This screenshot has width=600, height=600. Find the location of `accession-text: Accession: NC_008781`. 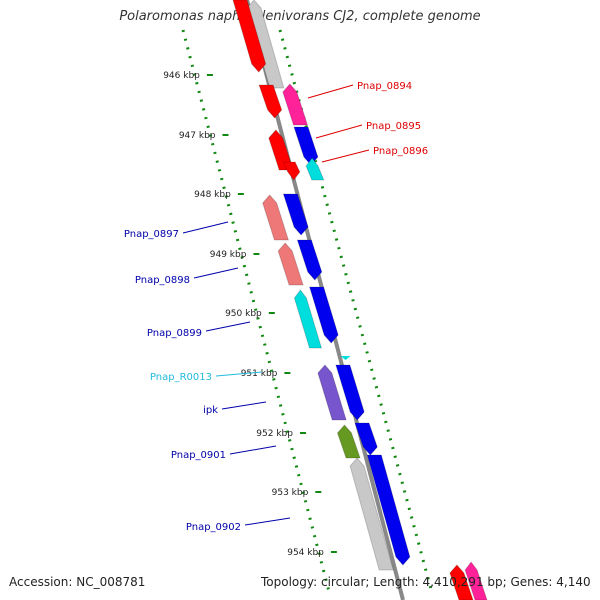

accession-text: Accession: NC_008781 is located at coordinates (77, 582).